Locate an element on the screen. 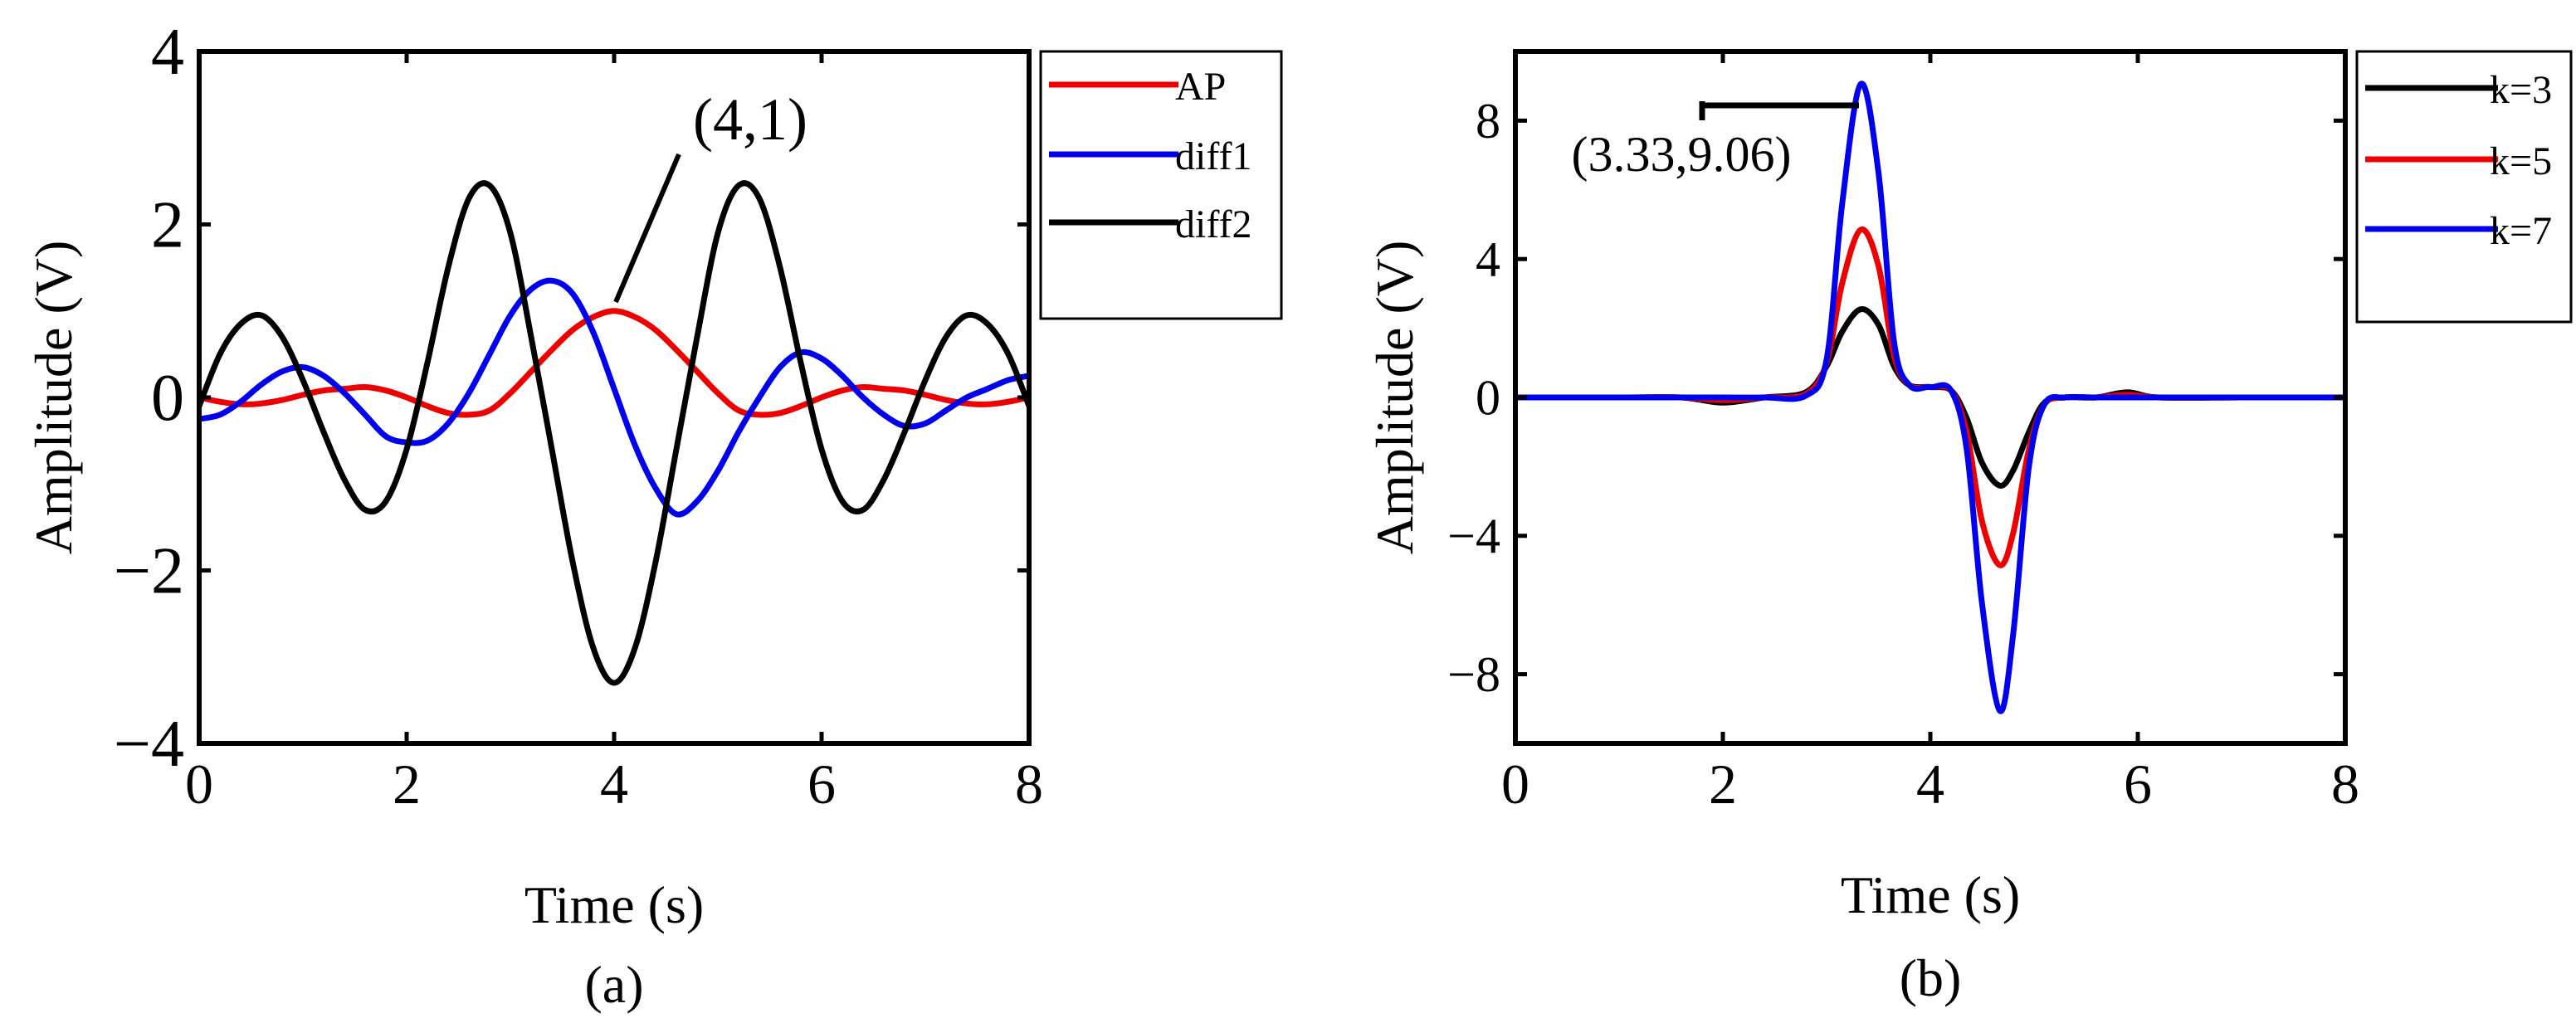  panel-a-legend: AP diff1 diff2 is located at coordinates (1161, 185).